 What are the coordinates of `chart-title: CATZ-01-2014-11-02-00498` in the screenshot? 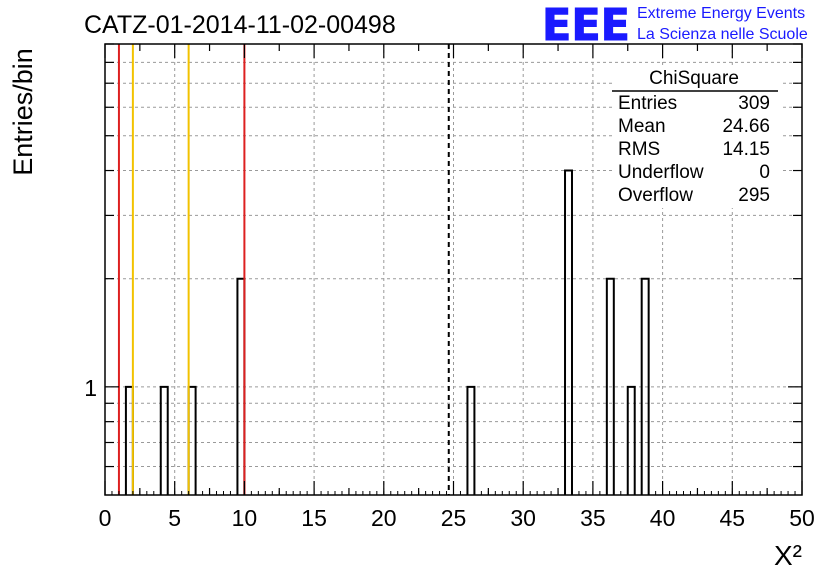 It's located at (240, 25).